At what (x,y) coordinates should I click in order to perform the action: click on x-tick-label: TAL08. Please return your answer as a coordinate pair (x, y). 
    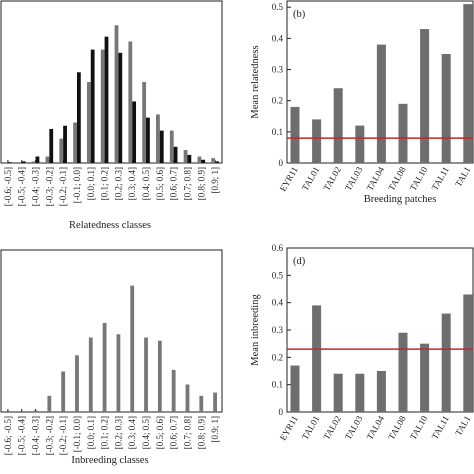
    Looking at the image, I should click on (397, 428).